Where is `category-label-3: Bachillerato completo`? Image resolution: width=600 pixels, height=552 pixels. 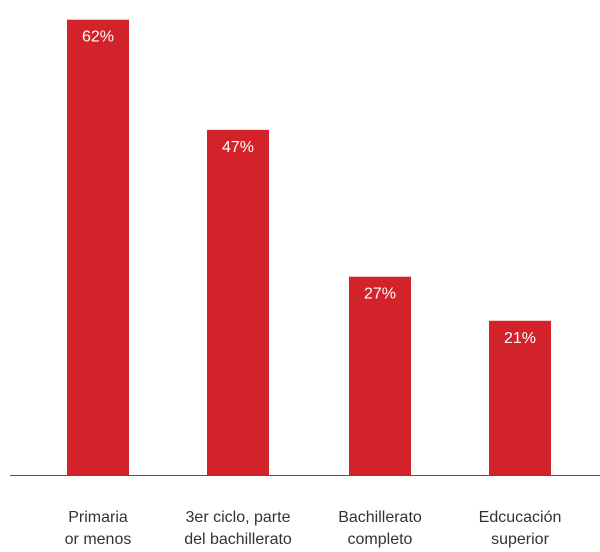 category-label-3: Bachillerato completo is located at coordinates (380, 528).